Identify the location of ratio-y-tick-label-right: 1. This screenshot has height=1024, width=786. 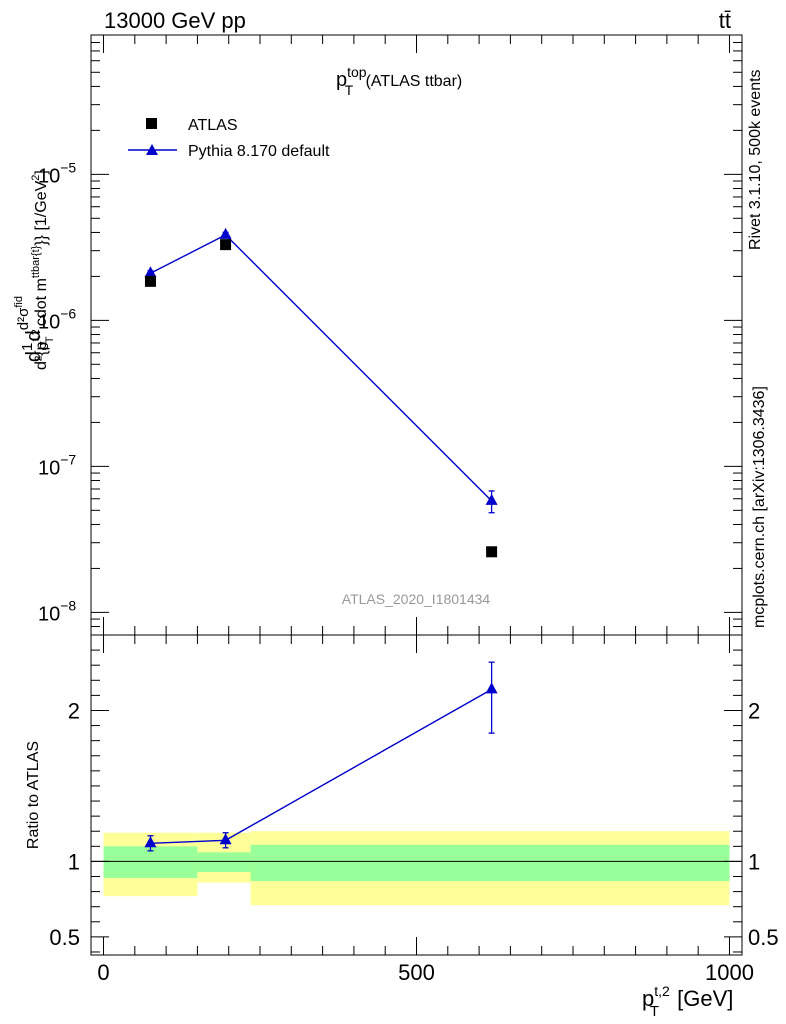
(754, 861).